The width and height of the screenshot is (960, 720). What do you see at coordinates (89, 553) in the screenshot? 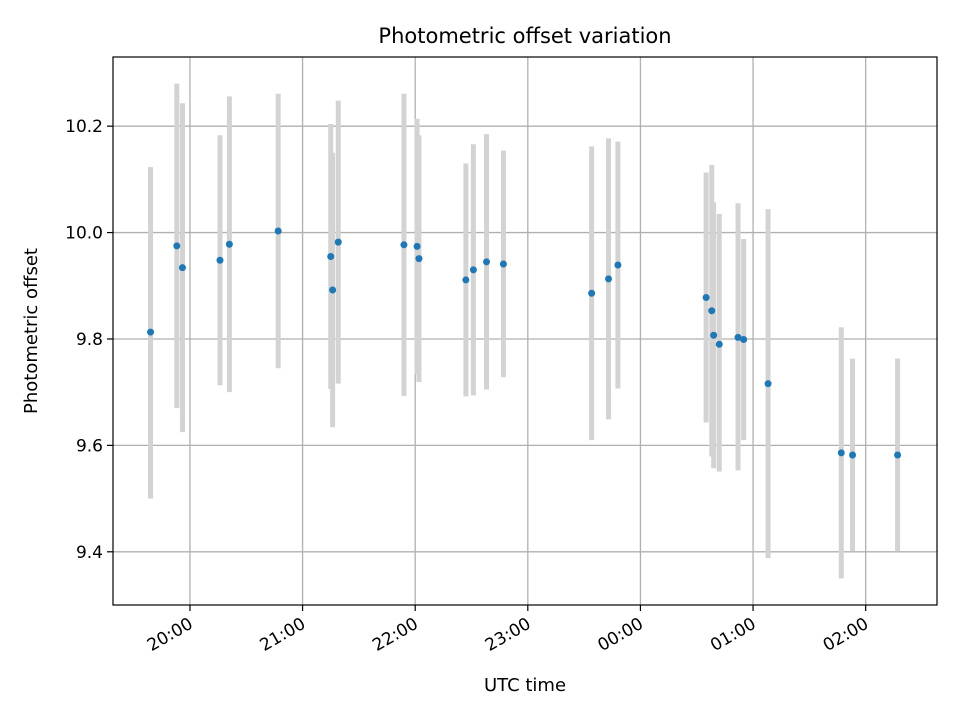
I see `y-tick-label: 9.4` at bounding box center [89, 553].